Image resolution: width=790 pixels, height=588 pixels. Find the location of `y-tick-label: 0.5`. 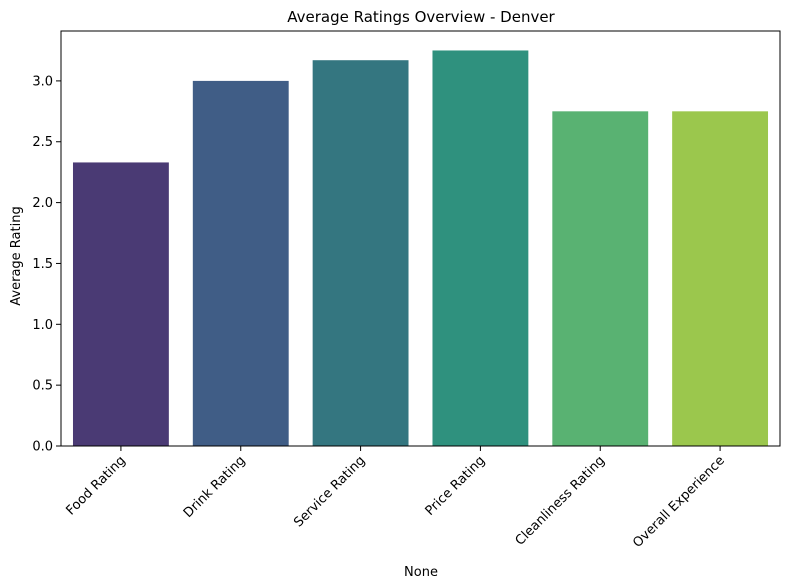

y-tick-label: 0.5 is located at coordinates (42, 386).